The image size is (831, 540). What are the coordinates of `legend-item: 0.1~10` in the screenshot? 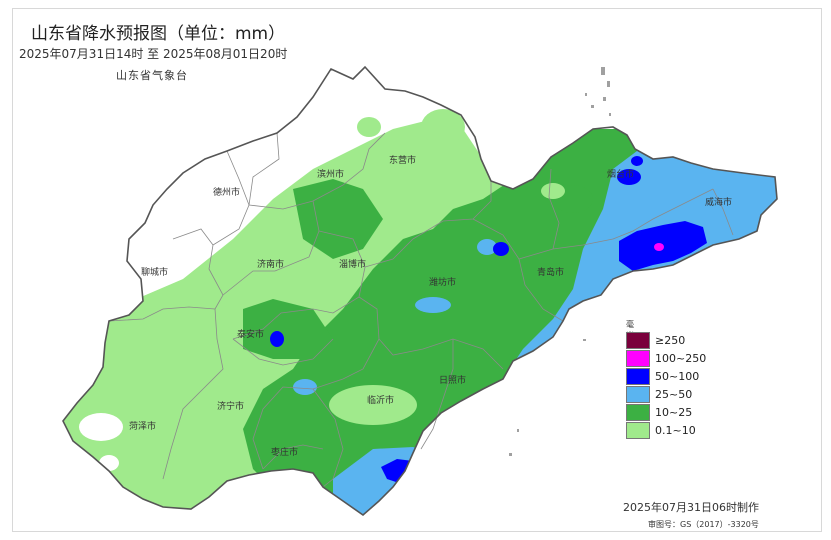 It's located at (661, 430).